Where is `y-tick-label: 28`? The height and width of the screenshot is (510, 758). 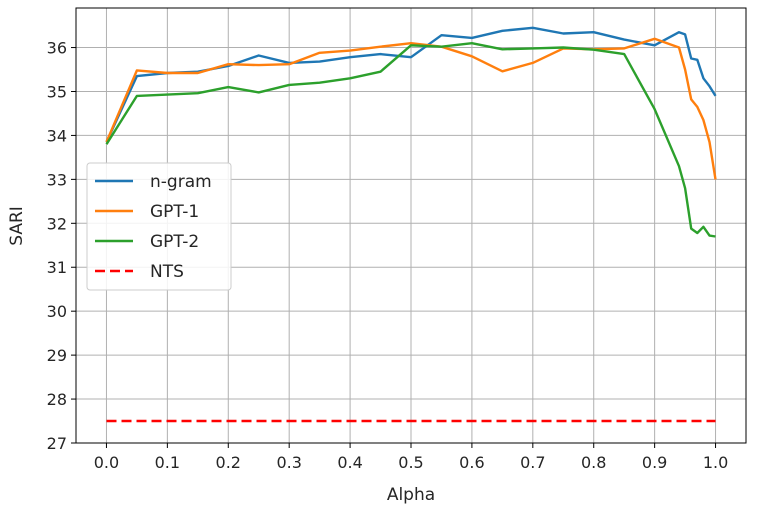
y-tick-label: 28 is located at coordinates (57, 399).